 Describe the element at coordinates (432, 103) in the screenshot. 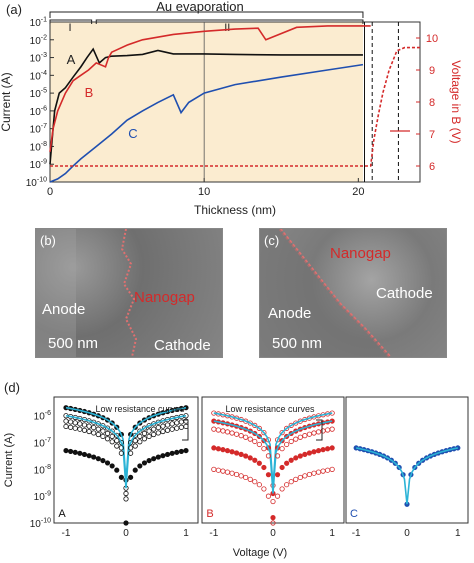

I see `right-tick-label: 8` at that location.